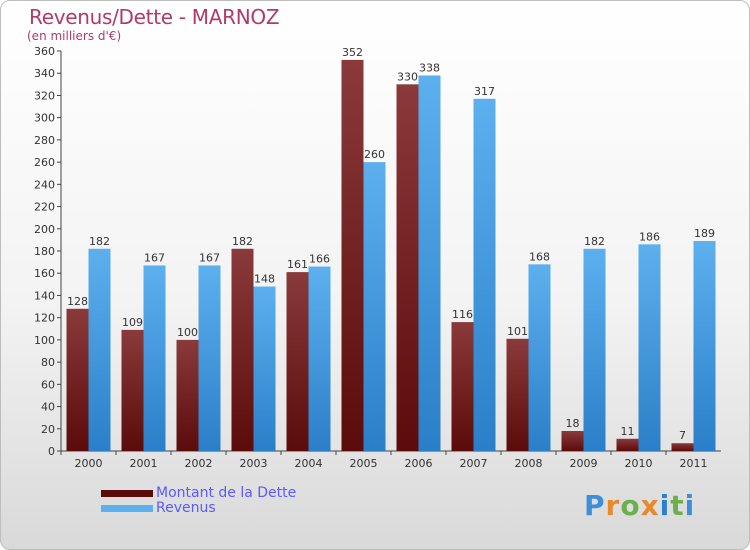 The width and height of the screenshot is (750, 550). Describe the element at coordinates (484, 91) in the screenshot. I see `data-label-revenue: 317` at that location.